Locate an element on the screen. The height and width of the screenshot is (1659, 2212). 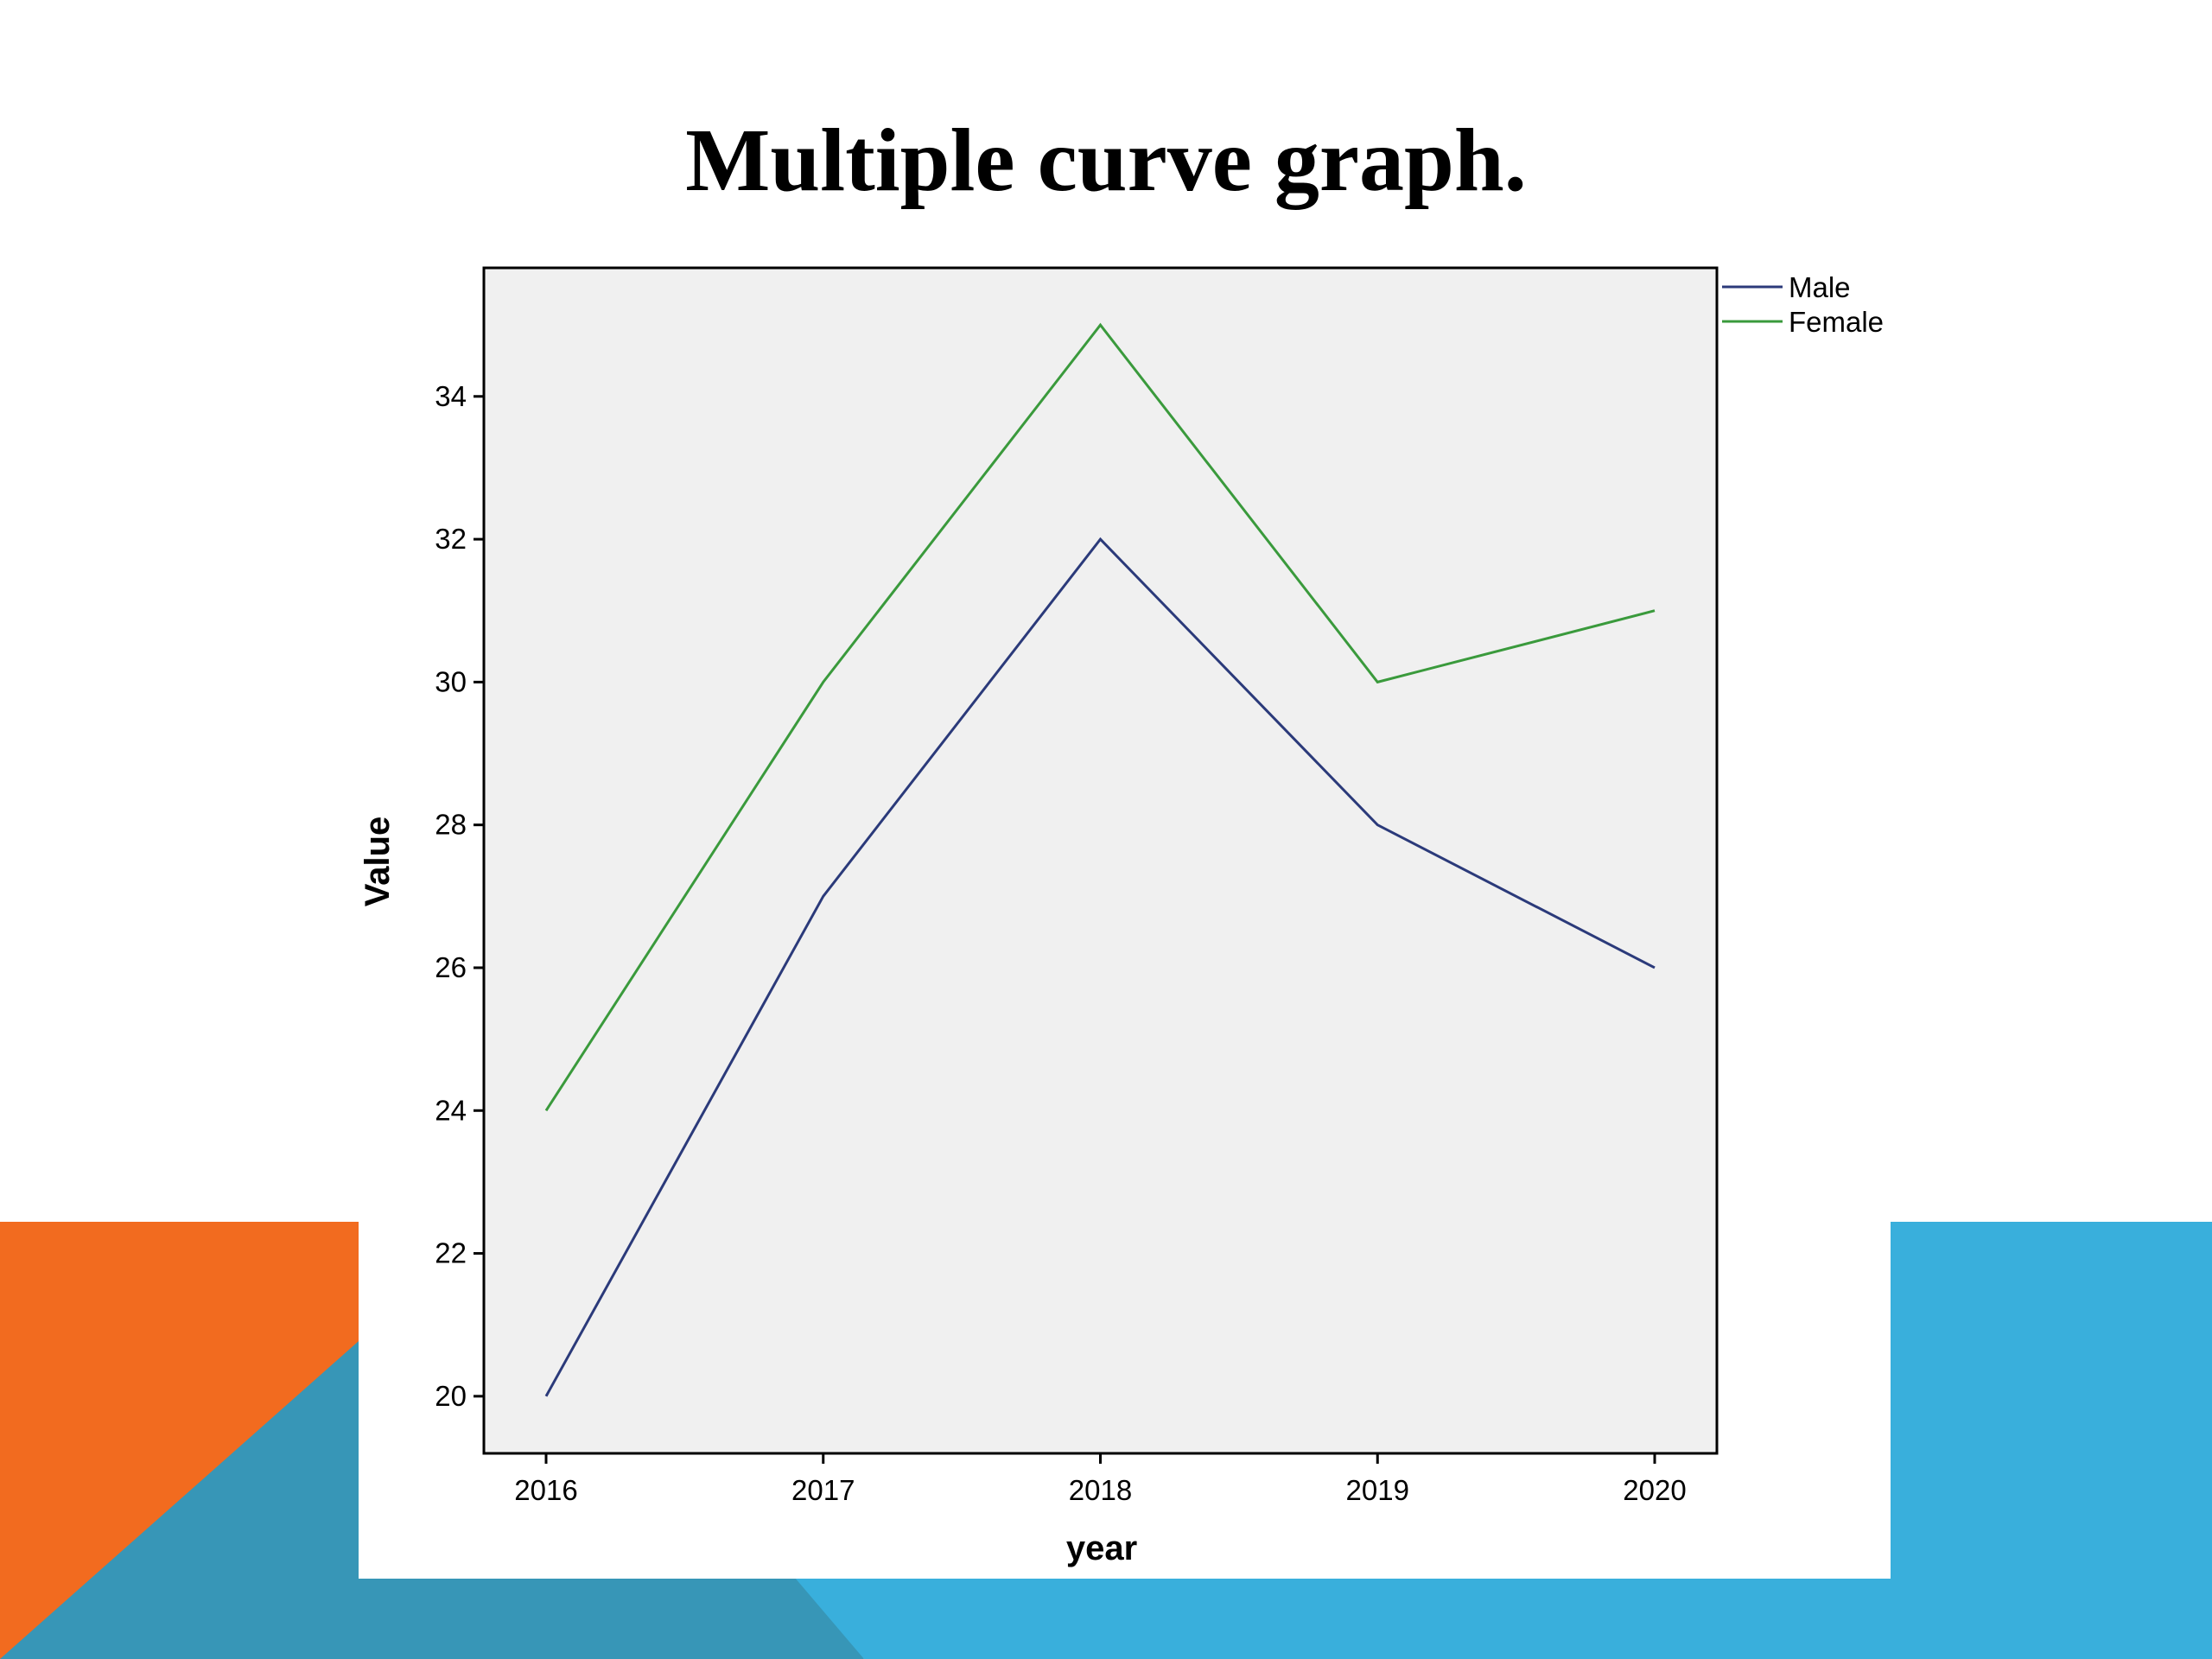
y-tick-label: 24 is located at coordinates (451, 1110).